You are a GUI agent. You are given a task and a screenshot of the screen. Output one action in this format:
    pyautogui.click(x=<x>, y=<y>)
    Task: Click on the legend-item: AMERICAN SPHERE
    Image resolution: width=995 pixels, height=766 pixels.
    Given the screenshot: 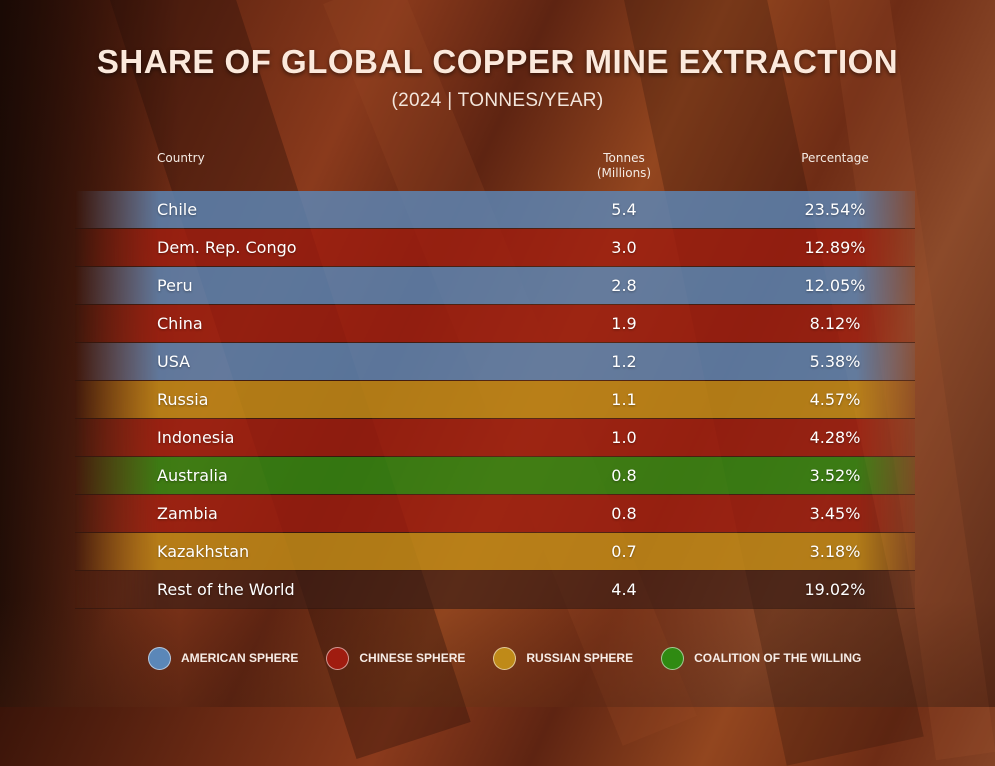 What is the action you would take?
    pyautogui.click(x=223, y=658)
    